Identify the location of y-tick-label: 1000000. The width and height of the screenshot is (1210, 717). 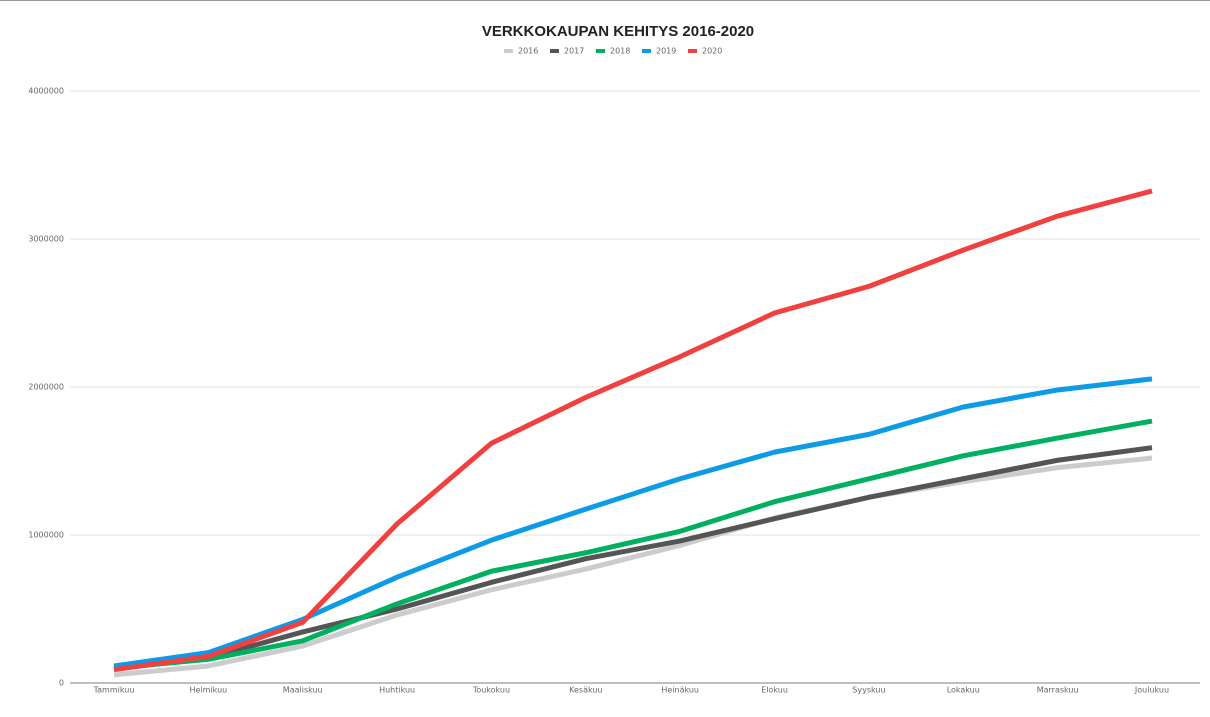
(46, 535).